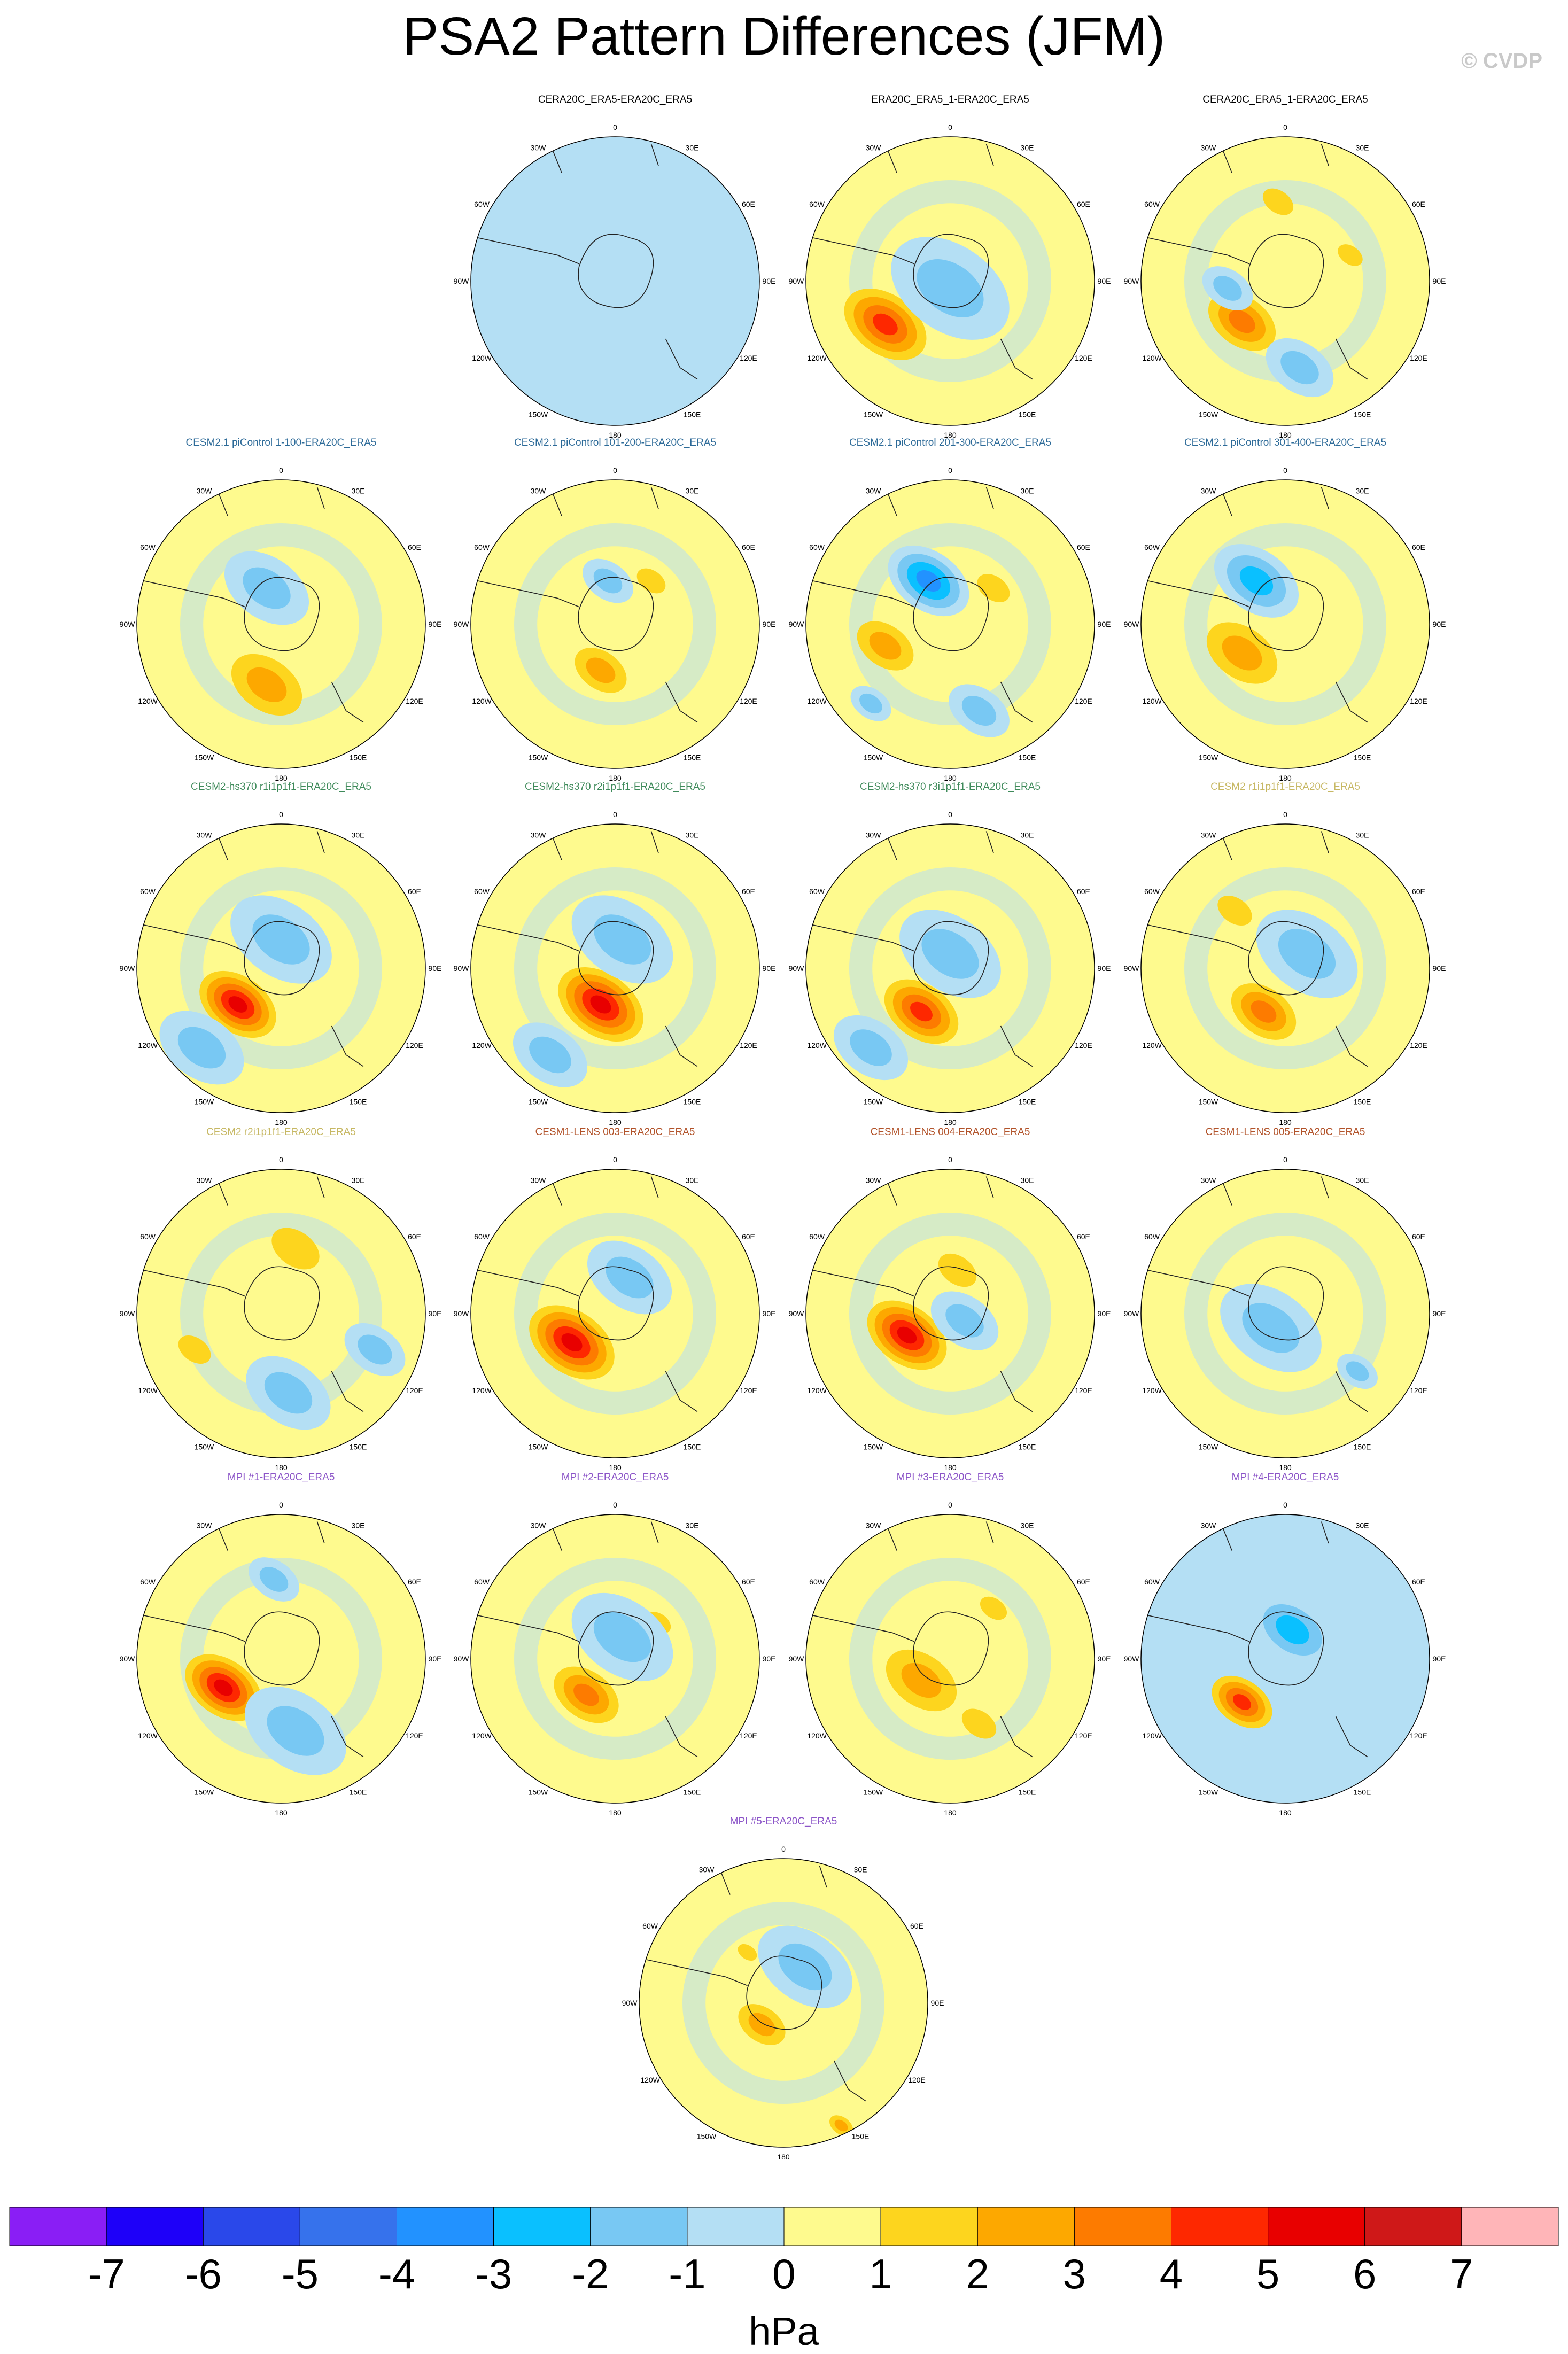  Describe the element at coordinates (1285, 787) in the screenshot. I see `panel-title: CESM2 r1i1p1f1-ERA20C_ERA5` at that location.